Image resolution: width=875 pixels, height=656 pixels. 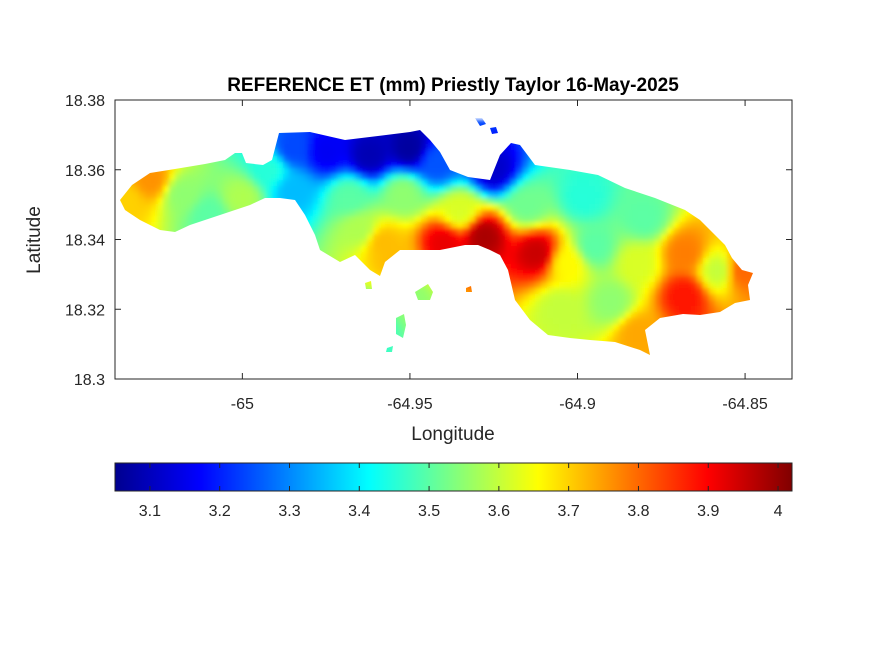 What do you see at coordinates (461, 491) in the screenshot?
I see `colorbar-ticks: 3.1 3.2 3.3 3.4 3.5 3.6 3.7 3.8 3.9 4` at bounding box center [461, 491].